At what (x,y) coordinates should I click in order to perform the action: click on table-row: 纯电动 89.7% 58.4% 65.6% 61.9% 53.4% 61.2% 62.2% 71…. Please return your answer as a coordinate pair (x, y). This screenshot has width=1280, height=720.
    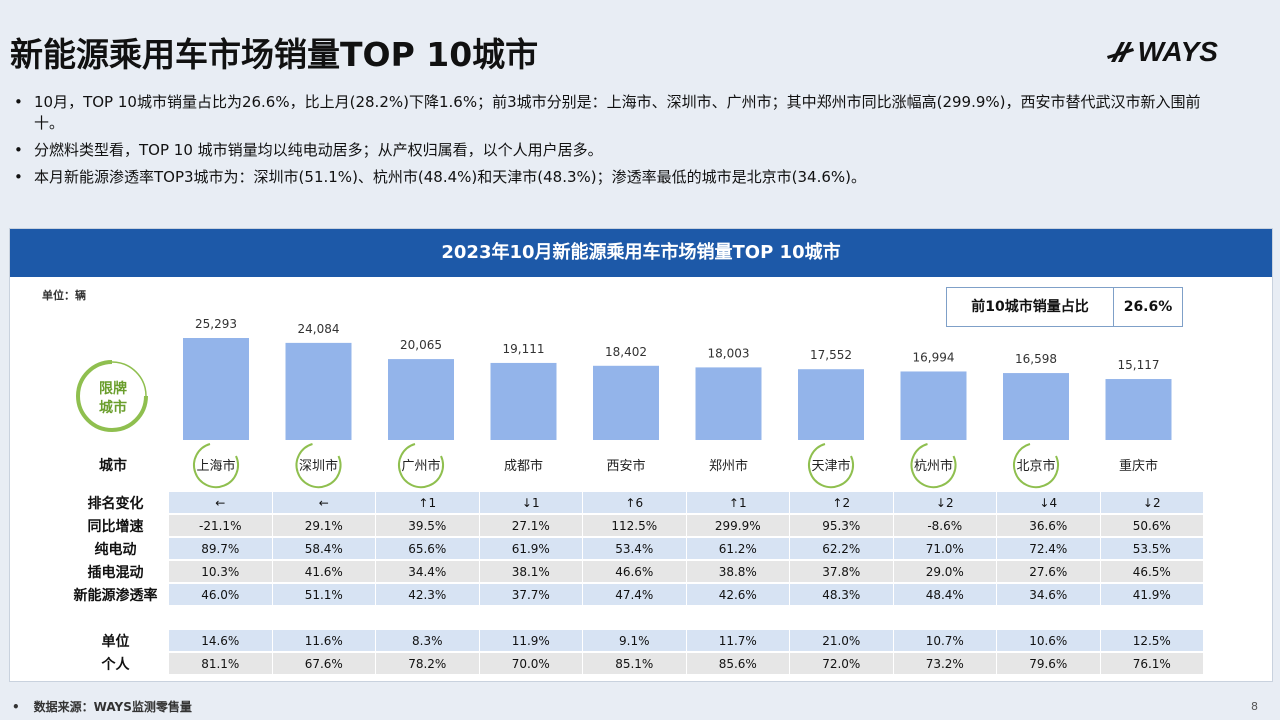
    Looking at the image, I should click on (633, 548).